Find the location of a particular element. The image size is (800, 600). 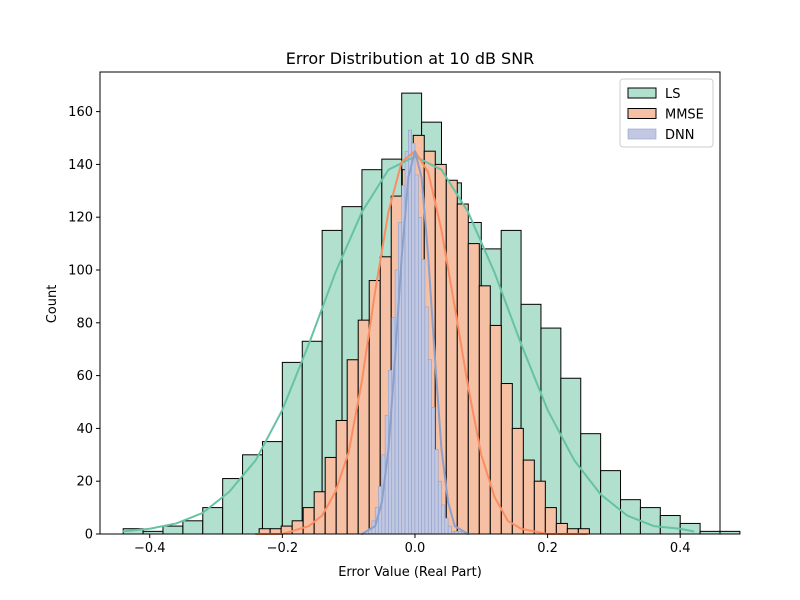

y-tick-label: 20 is located at coordinates (84, 482).